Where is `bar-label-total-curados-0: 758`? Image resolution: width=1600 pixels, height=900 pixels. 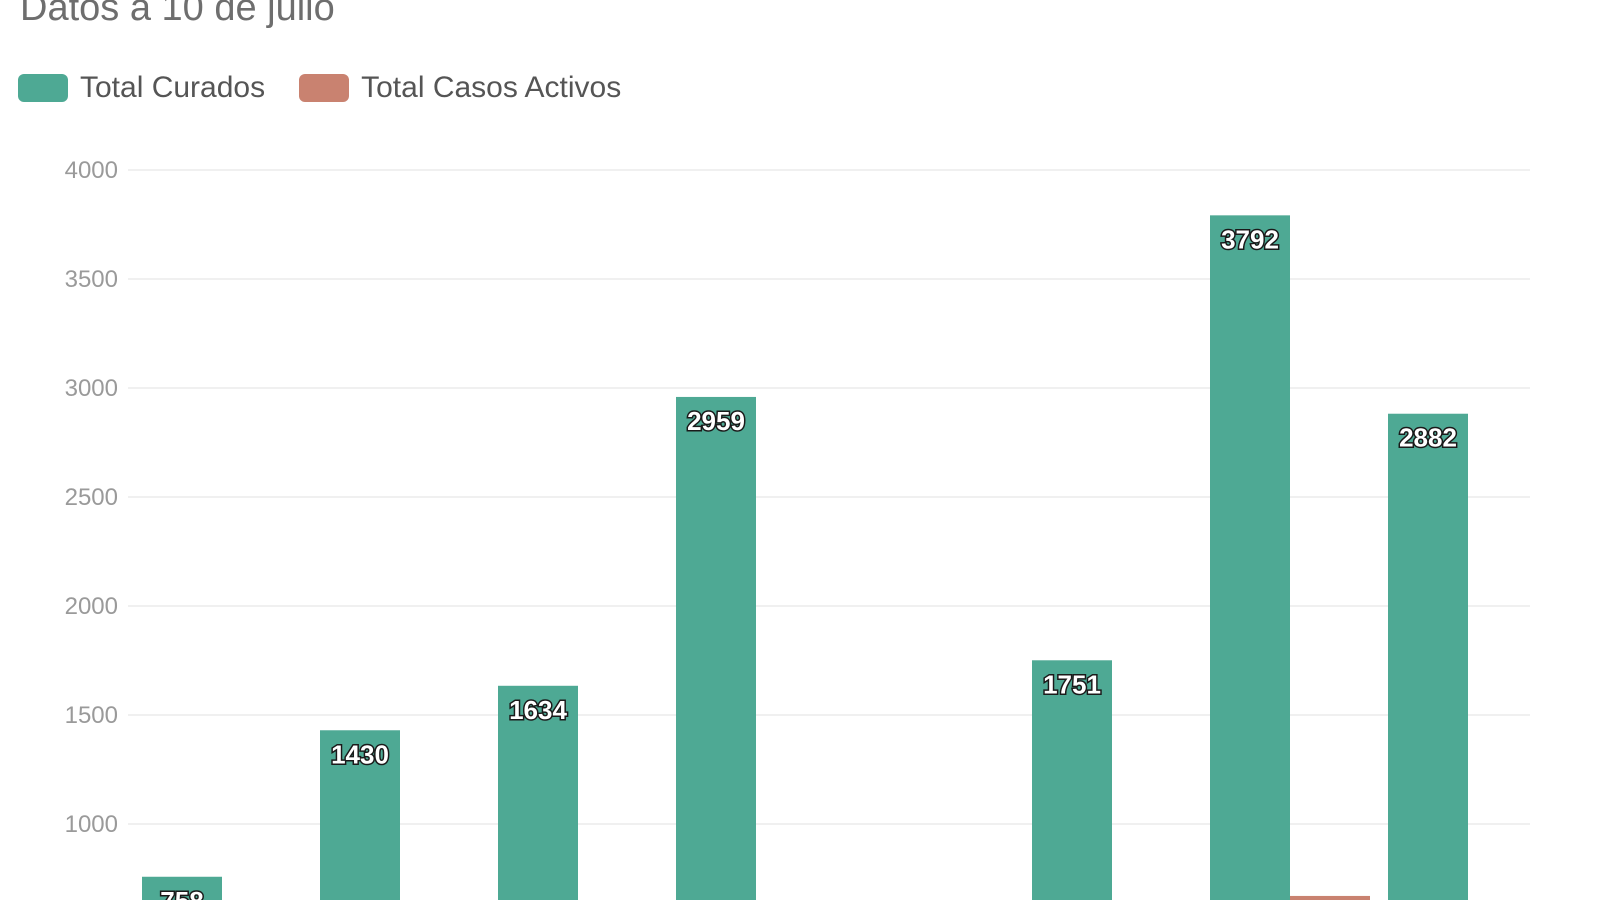
bar-label-total-curados-0: 758 is located at coordinates (181, 893).